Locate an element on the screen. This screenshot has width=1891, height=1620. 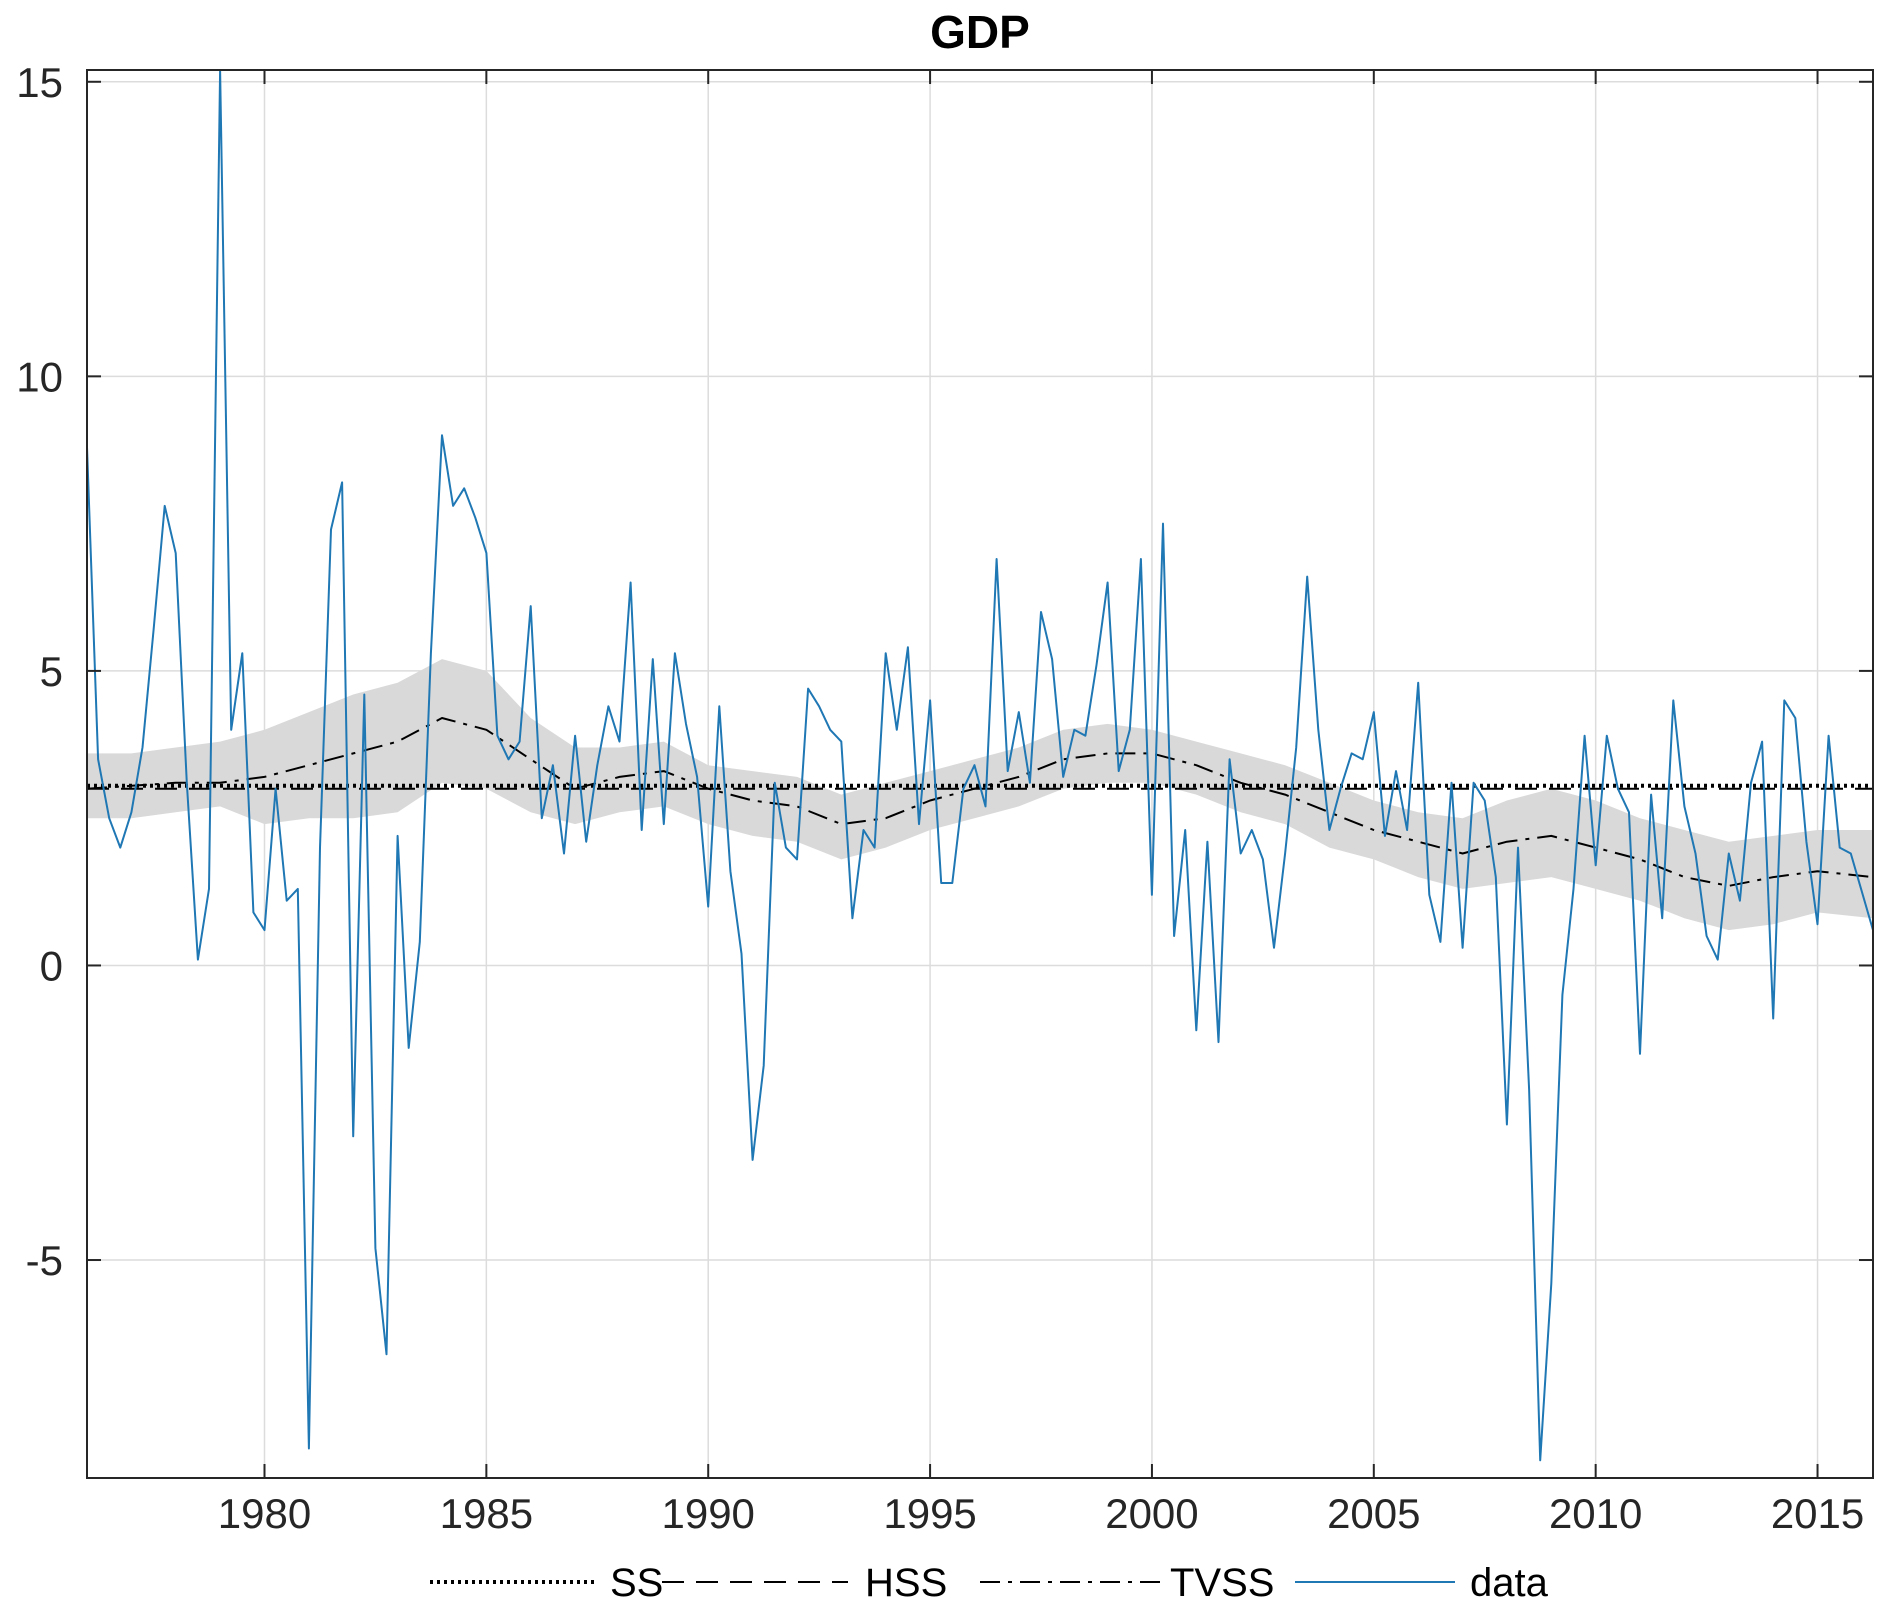
legend-label-data: data is located at coordinates (1509, 1583).